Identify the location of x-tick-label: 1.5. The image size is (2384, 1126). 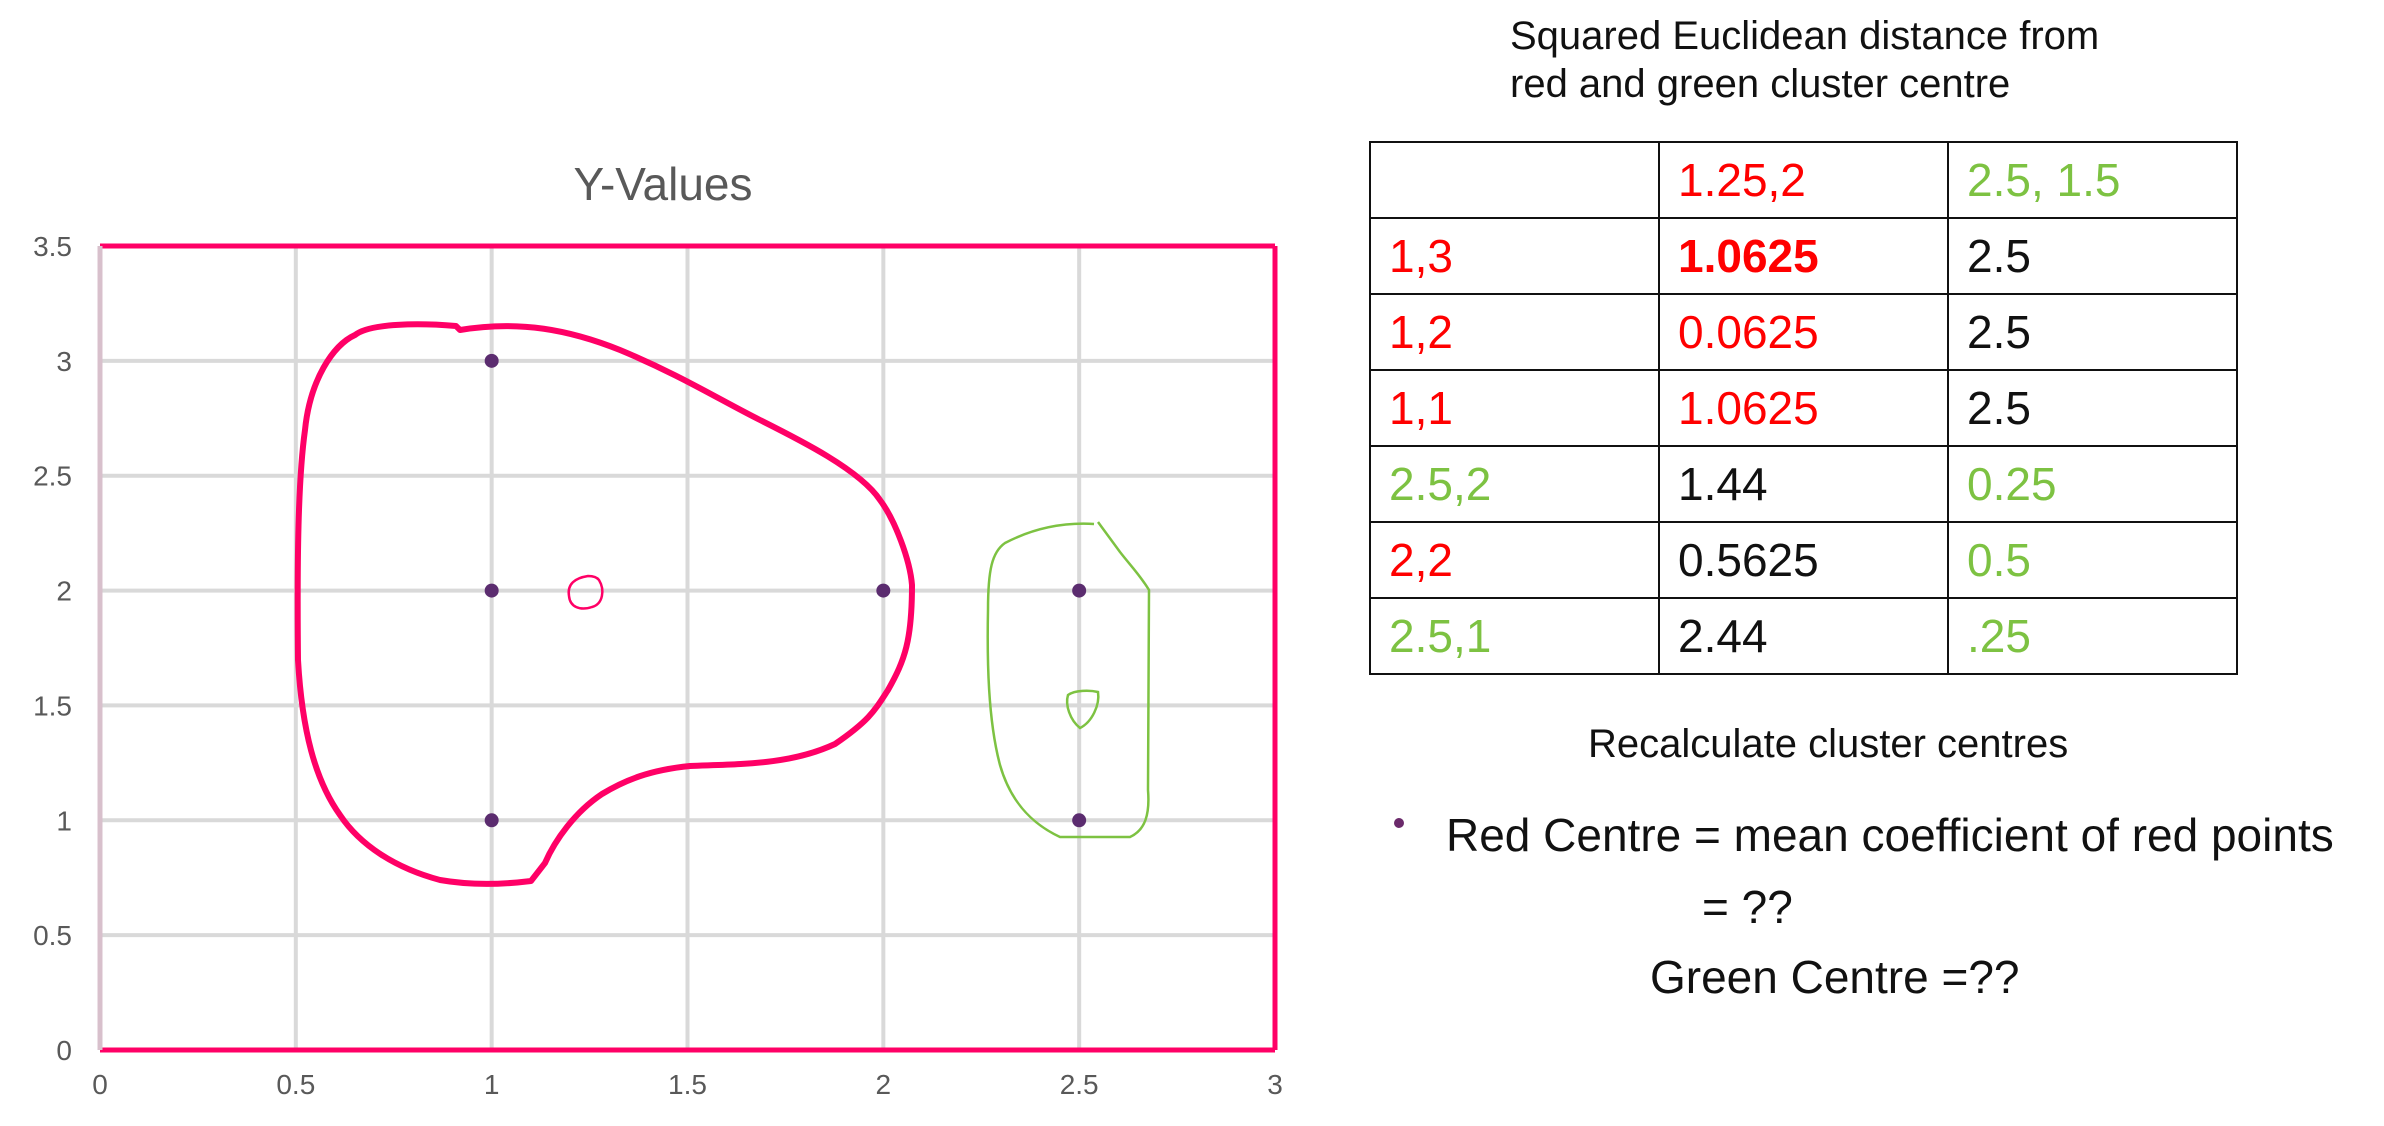
(687, 1084).